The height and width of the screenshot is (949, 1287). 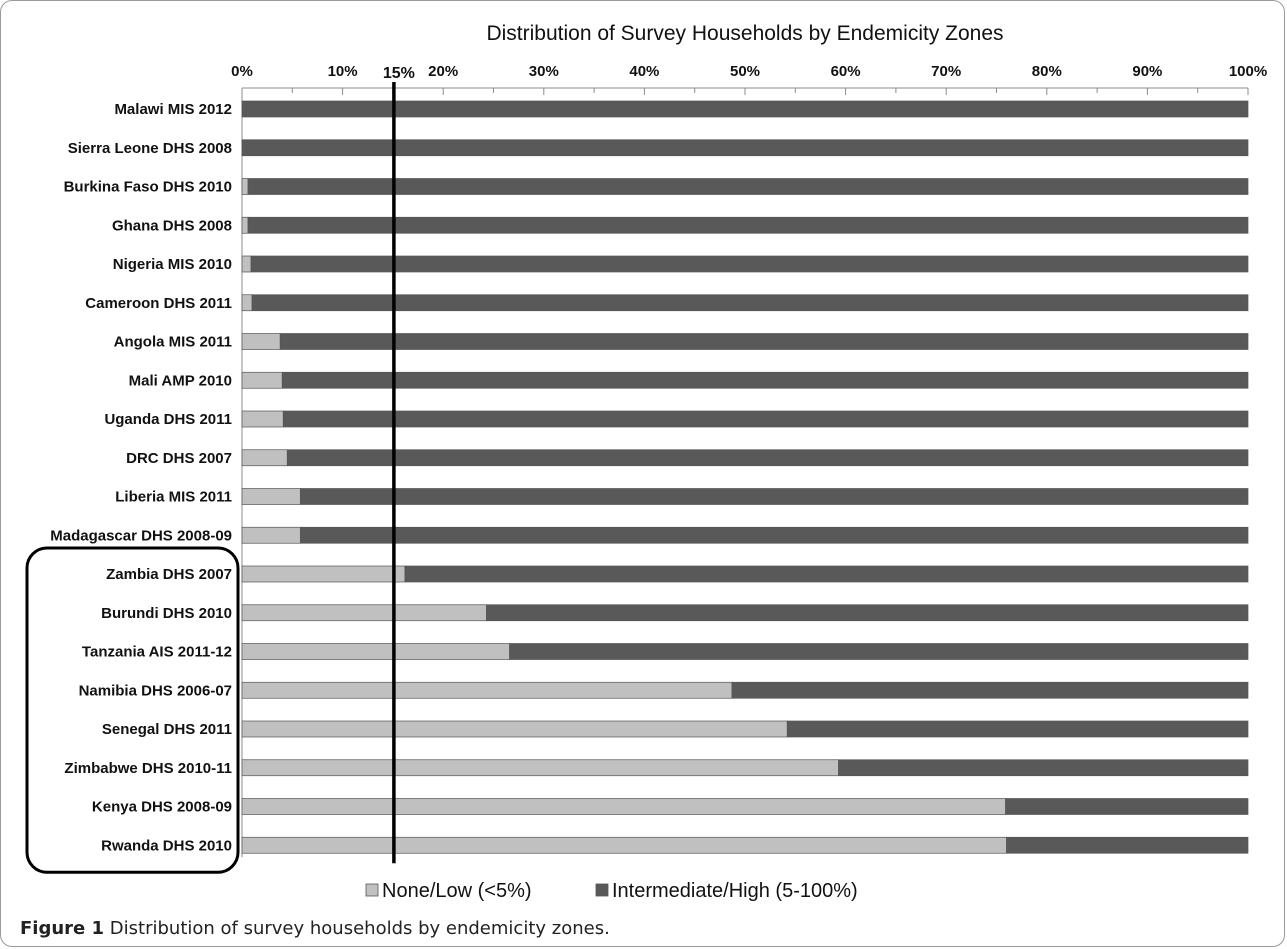 What do you see at coordinates (166, 613) in the screenshot?
I see `category-label: Burundi DHS 2010` at bounding box center [166, 613].